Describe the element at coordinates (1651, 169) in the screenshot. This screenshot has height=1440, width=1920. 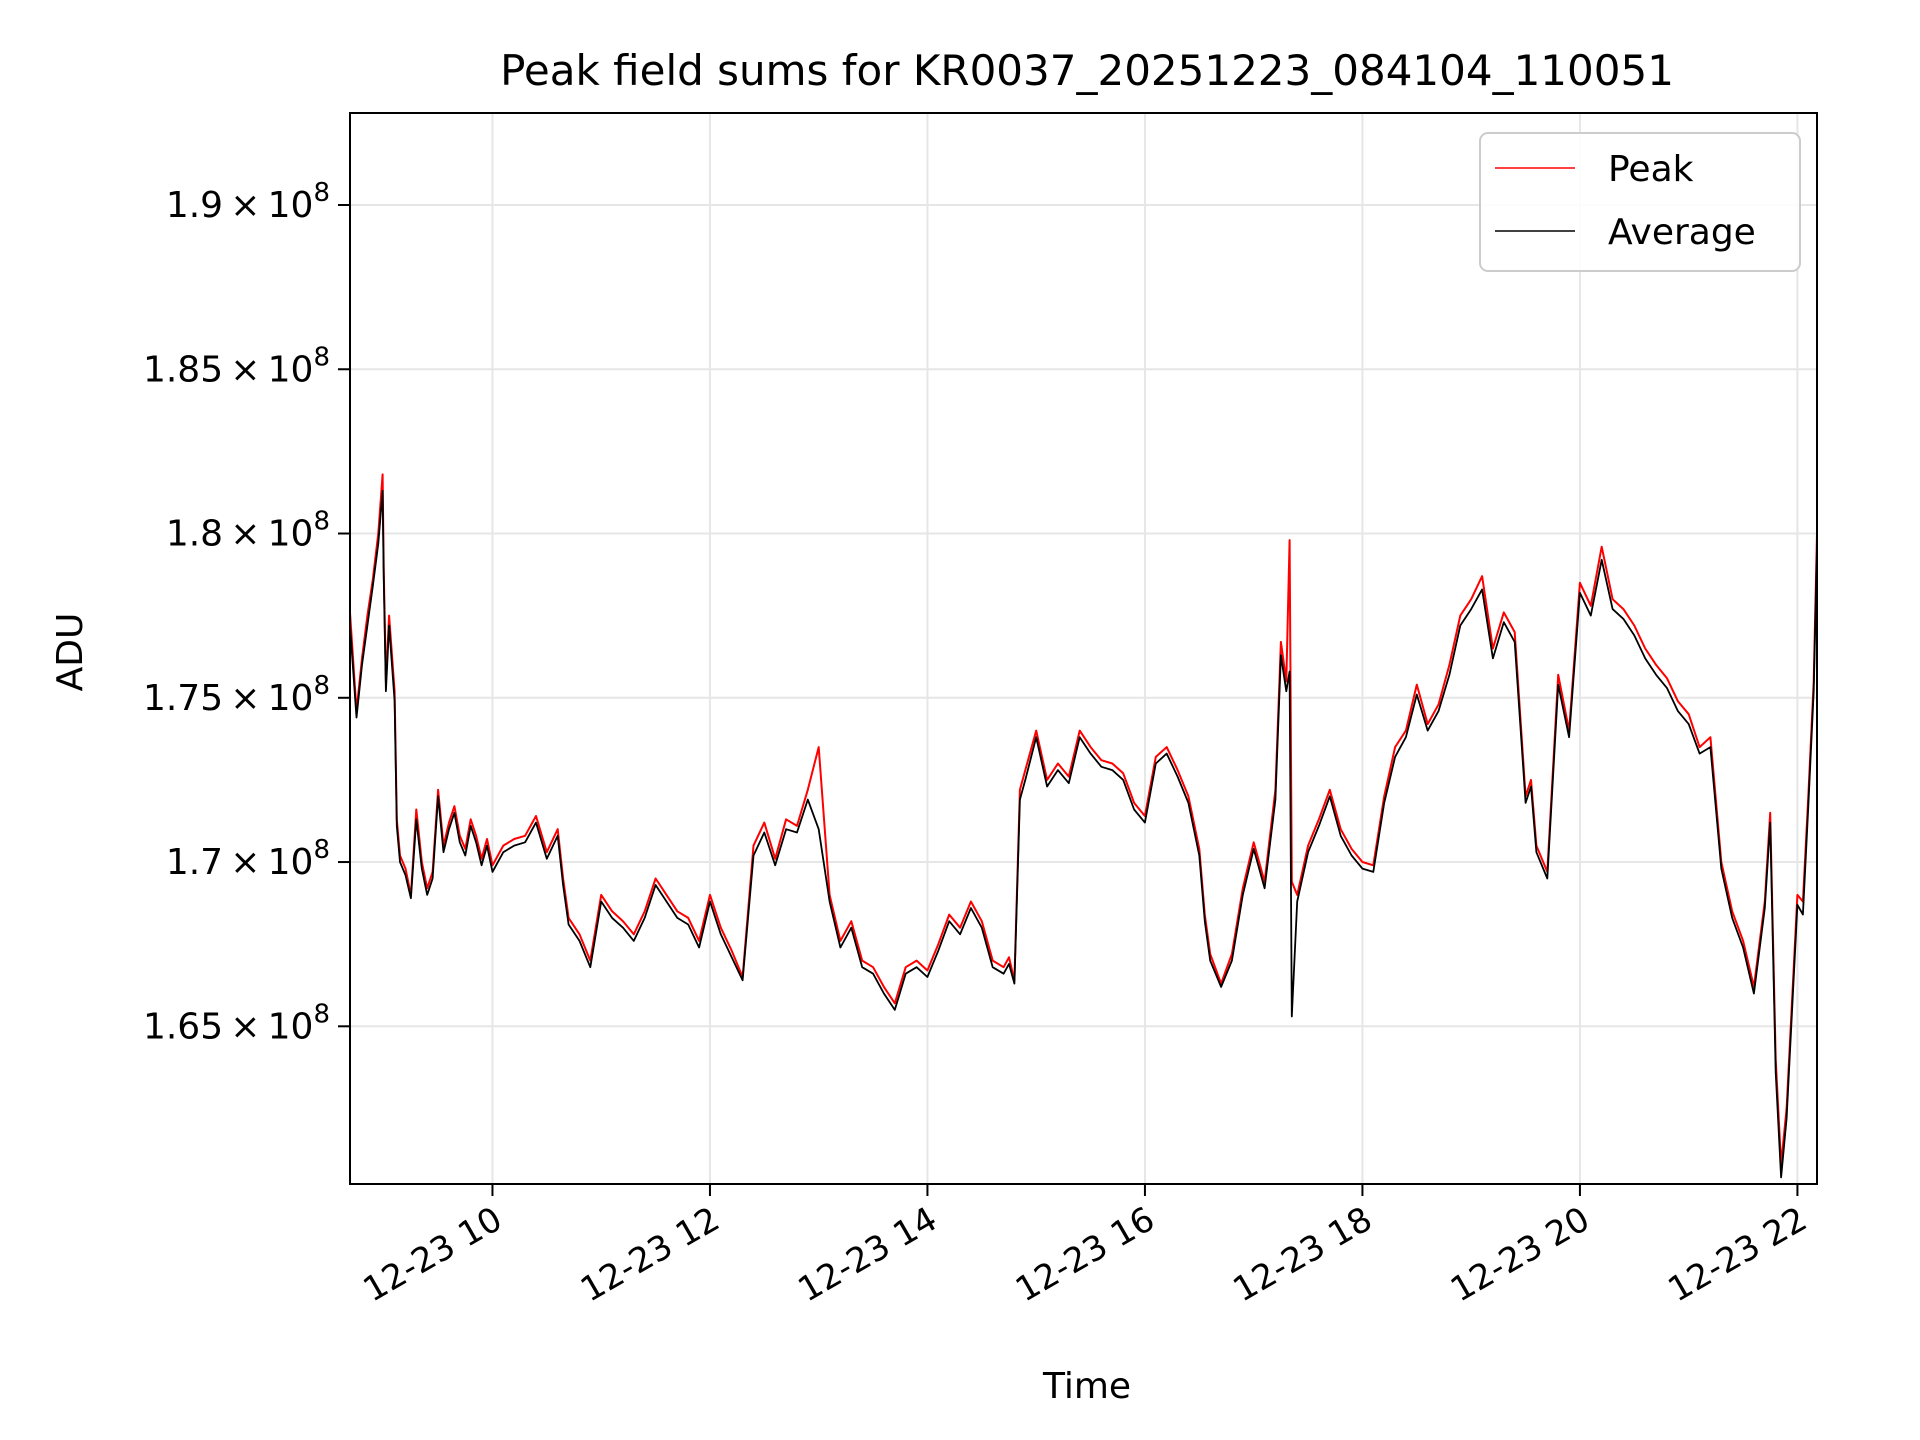
I see `legend-label-peak: Peak` at that location.